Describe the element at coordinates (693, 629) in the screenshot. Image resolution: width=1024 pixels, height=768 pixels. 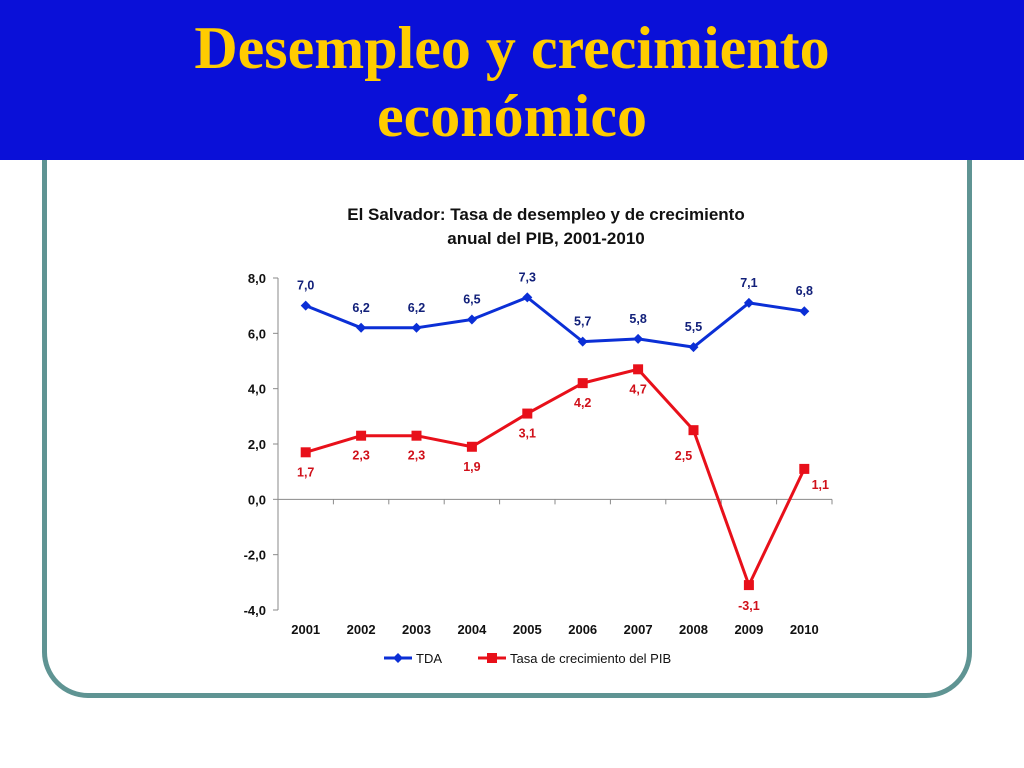
I see `x-tick-label: 2008` at that location.